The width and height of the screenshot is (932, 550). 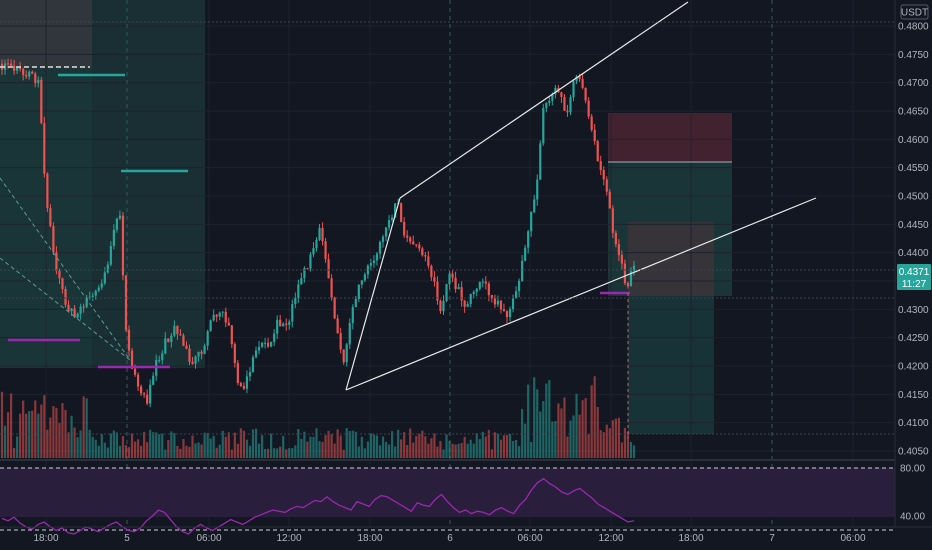 What do you see at coordinates (447, 492) in the screenshot?
I see `rsi-band` at bounding box center [447, 492].